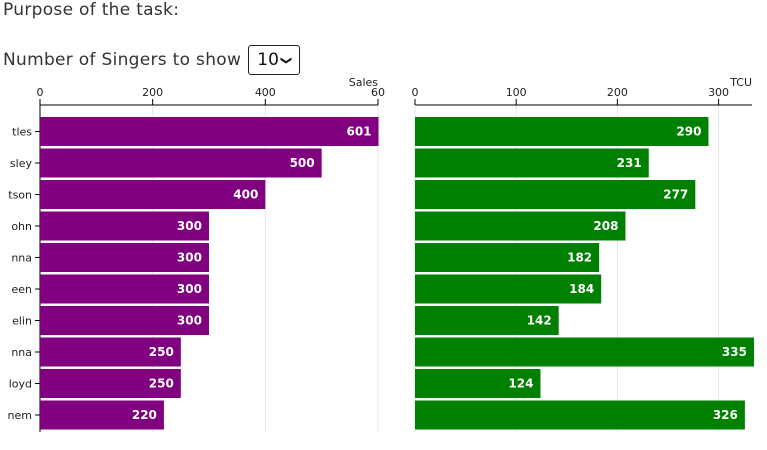  Describe the element at coordinates (734, 352) in the screenshot. I see `bar-value-label: 335` at that location.